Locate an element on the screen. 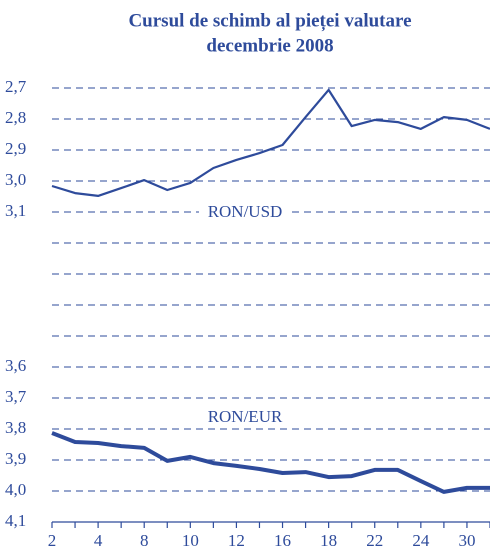 Image resolution: width=490 pixels, height=554 pixels. x-tick-label: 4 is located at coordinates (98, 540).